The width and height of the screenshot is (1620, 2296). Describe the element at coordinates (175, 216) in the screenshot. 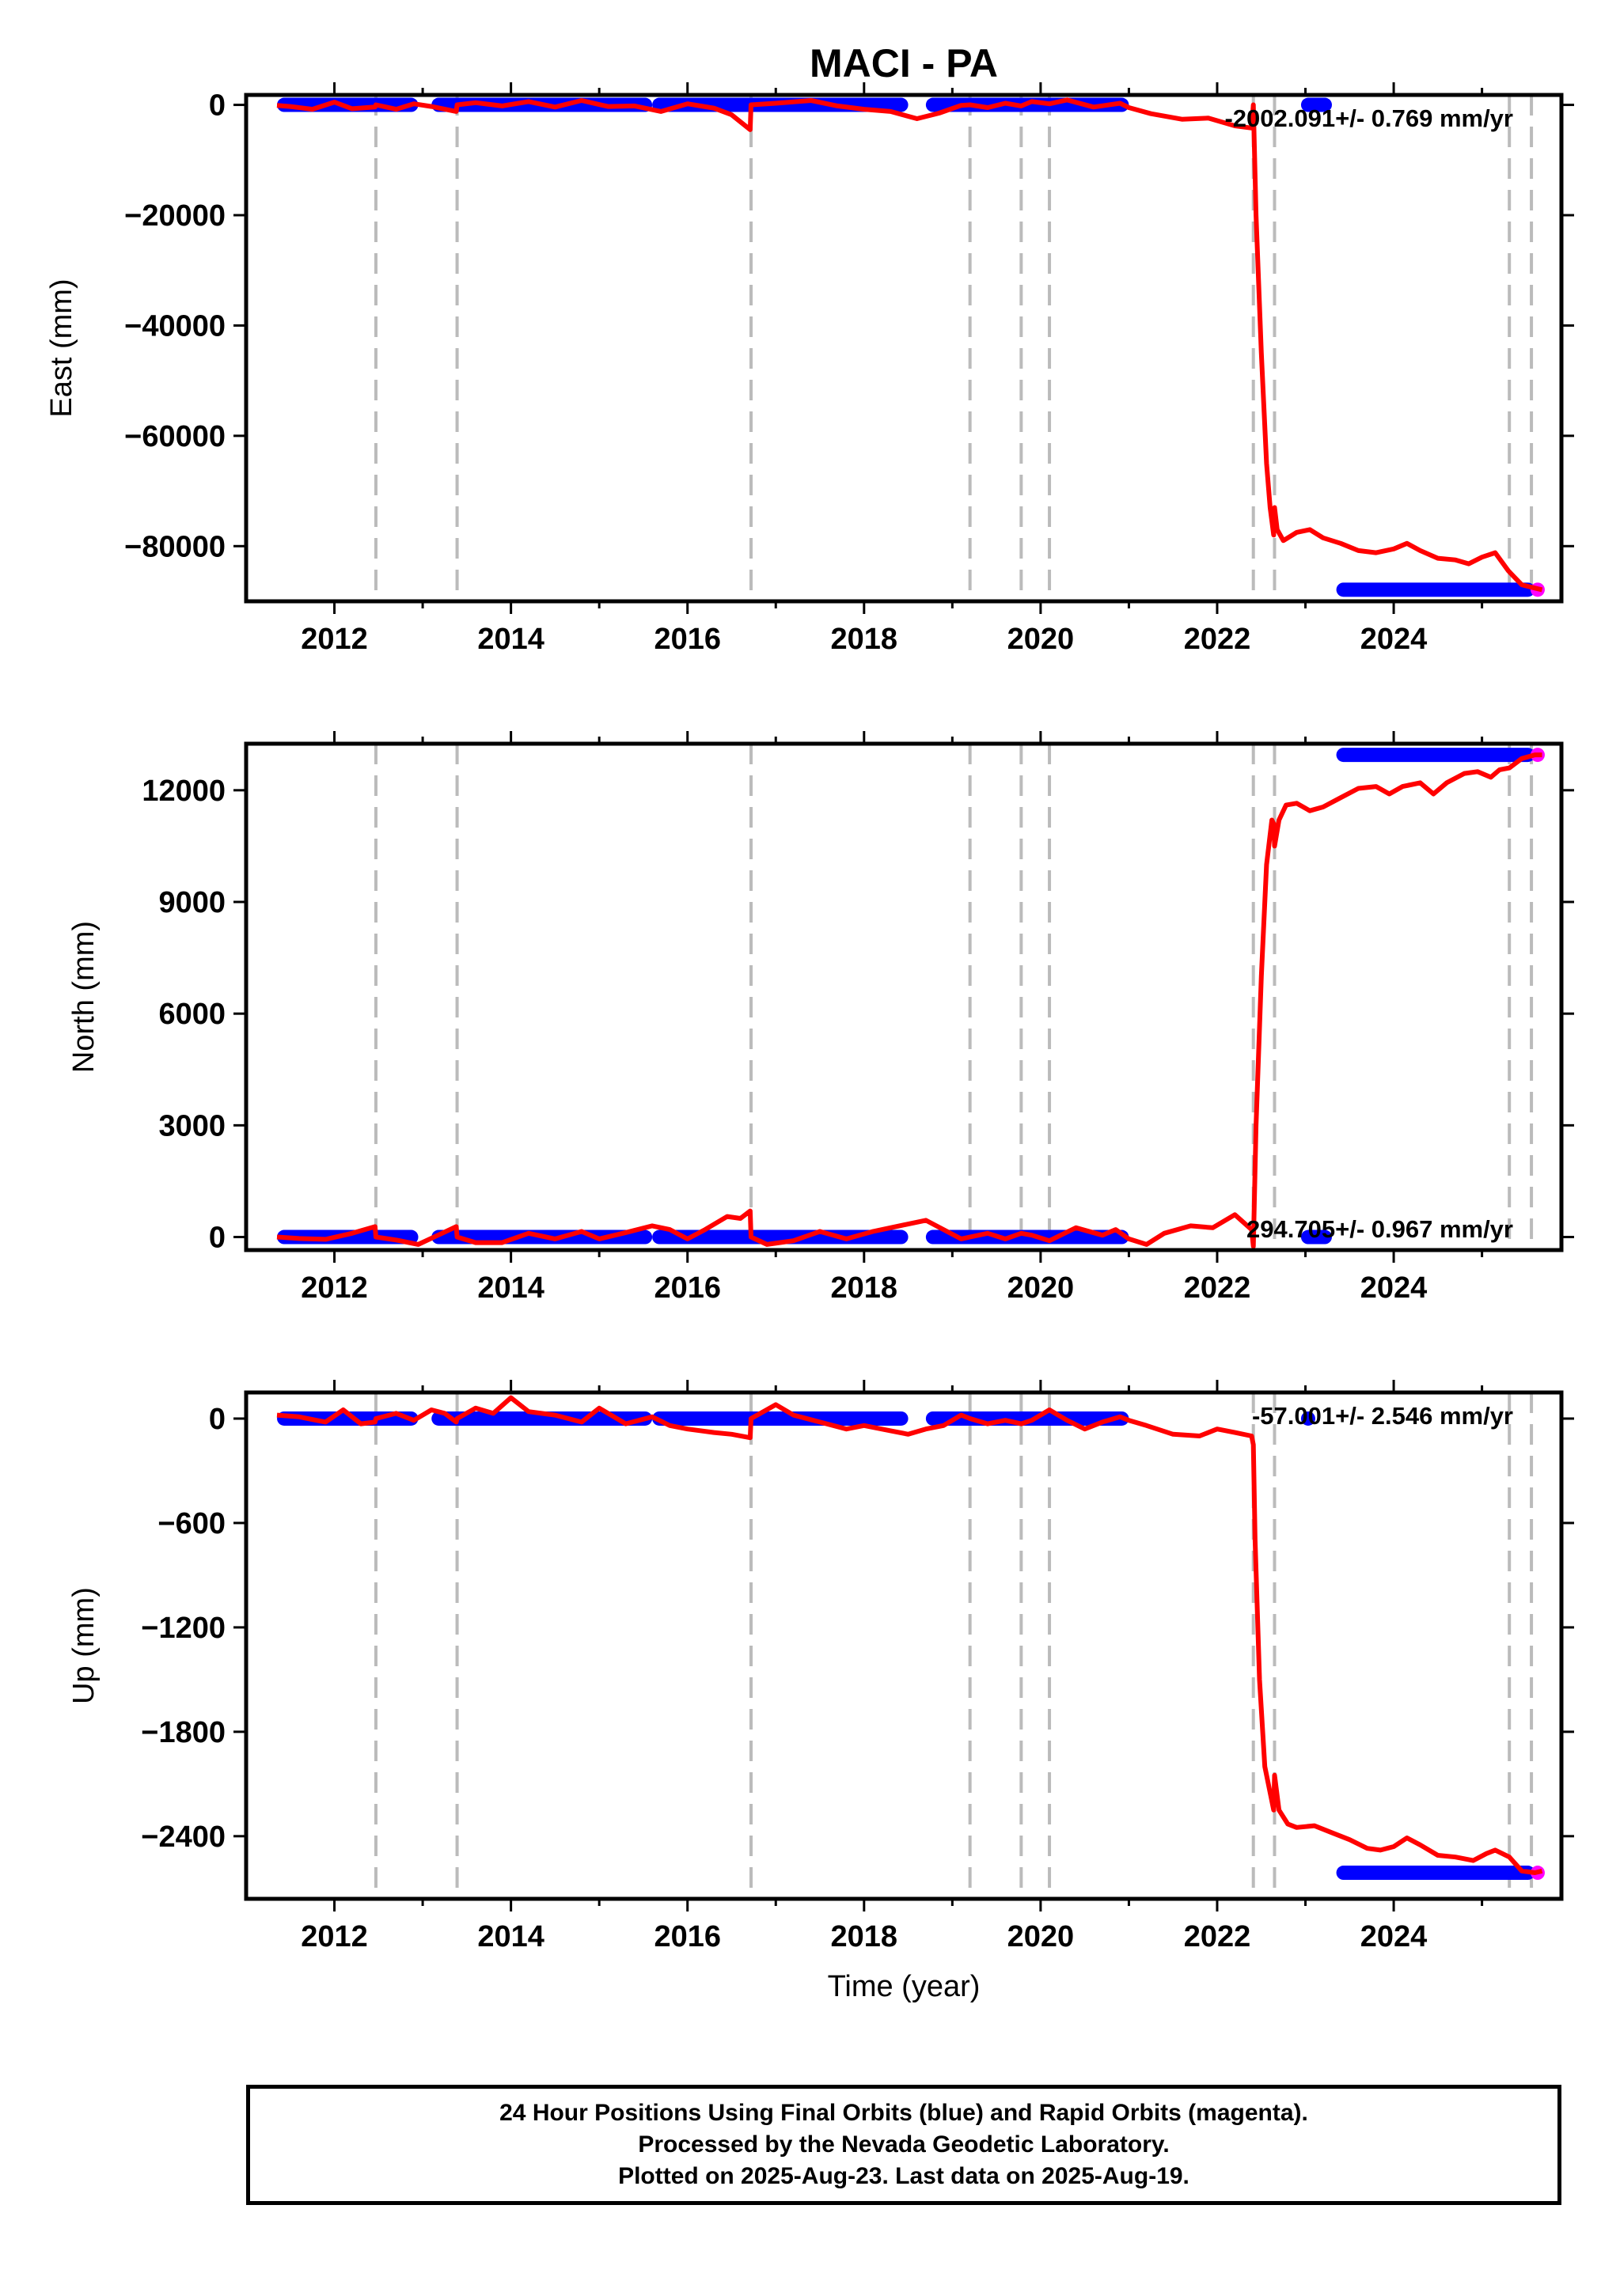

I see `y-tick-label: −20000` at that location.